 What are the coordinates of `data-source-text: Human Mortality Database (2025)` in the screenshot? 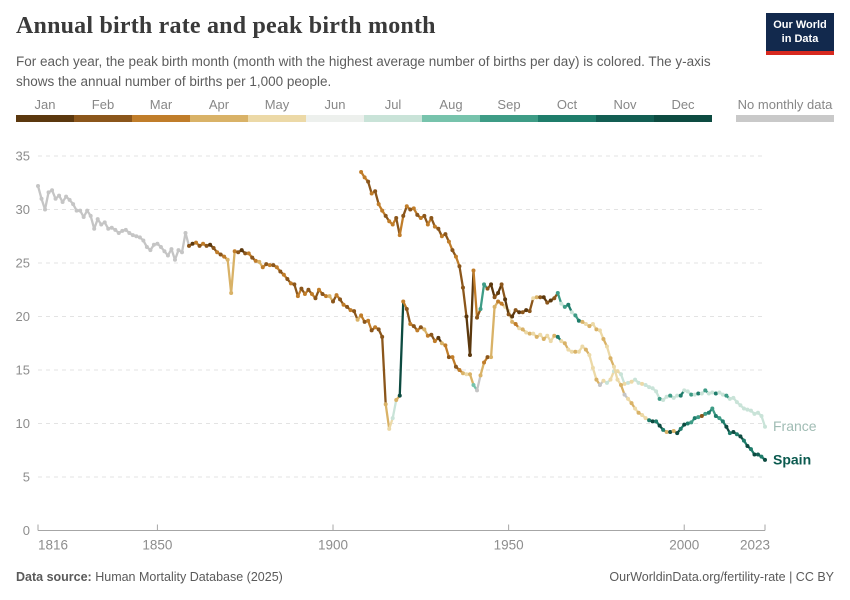 It's located at (189, 577).